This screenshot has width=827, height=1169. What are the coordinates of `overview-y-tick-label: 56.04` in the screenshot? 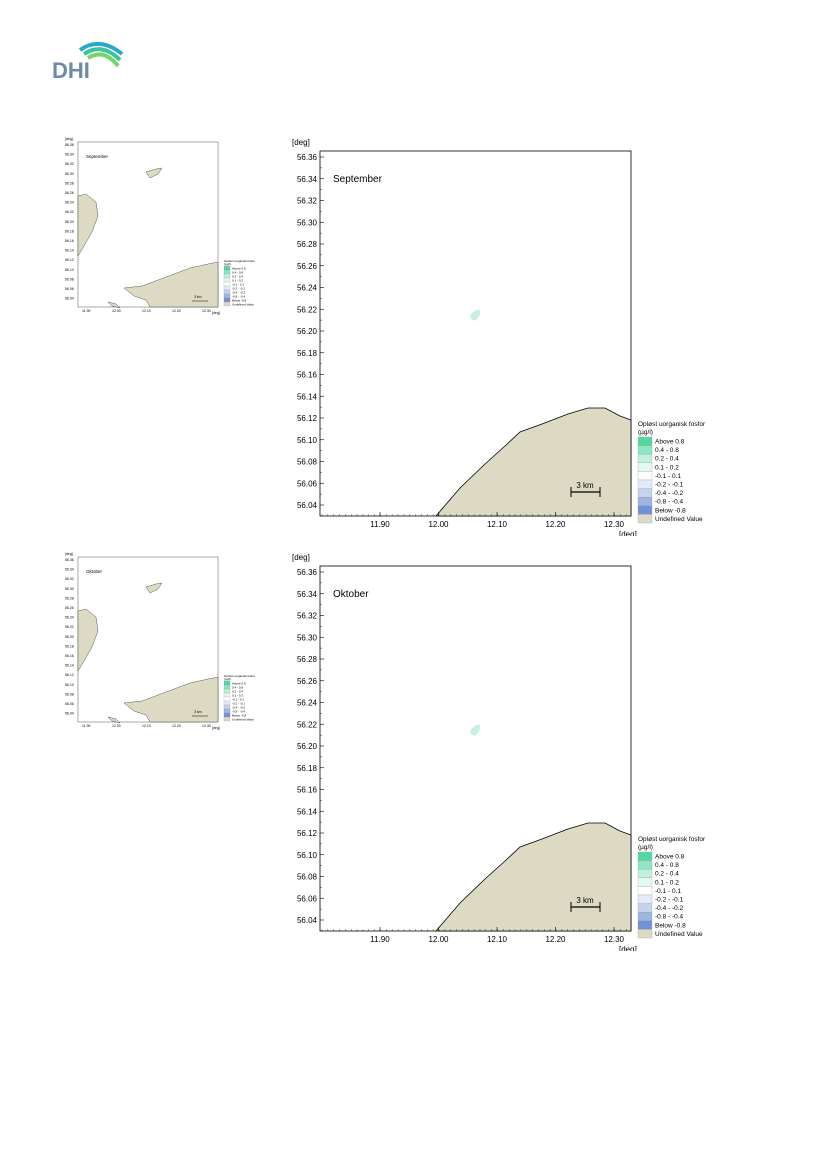 It's located at (69, 714).